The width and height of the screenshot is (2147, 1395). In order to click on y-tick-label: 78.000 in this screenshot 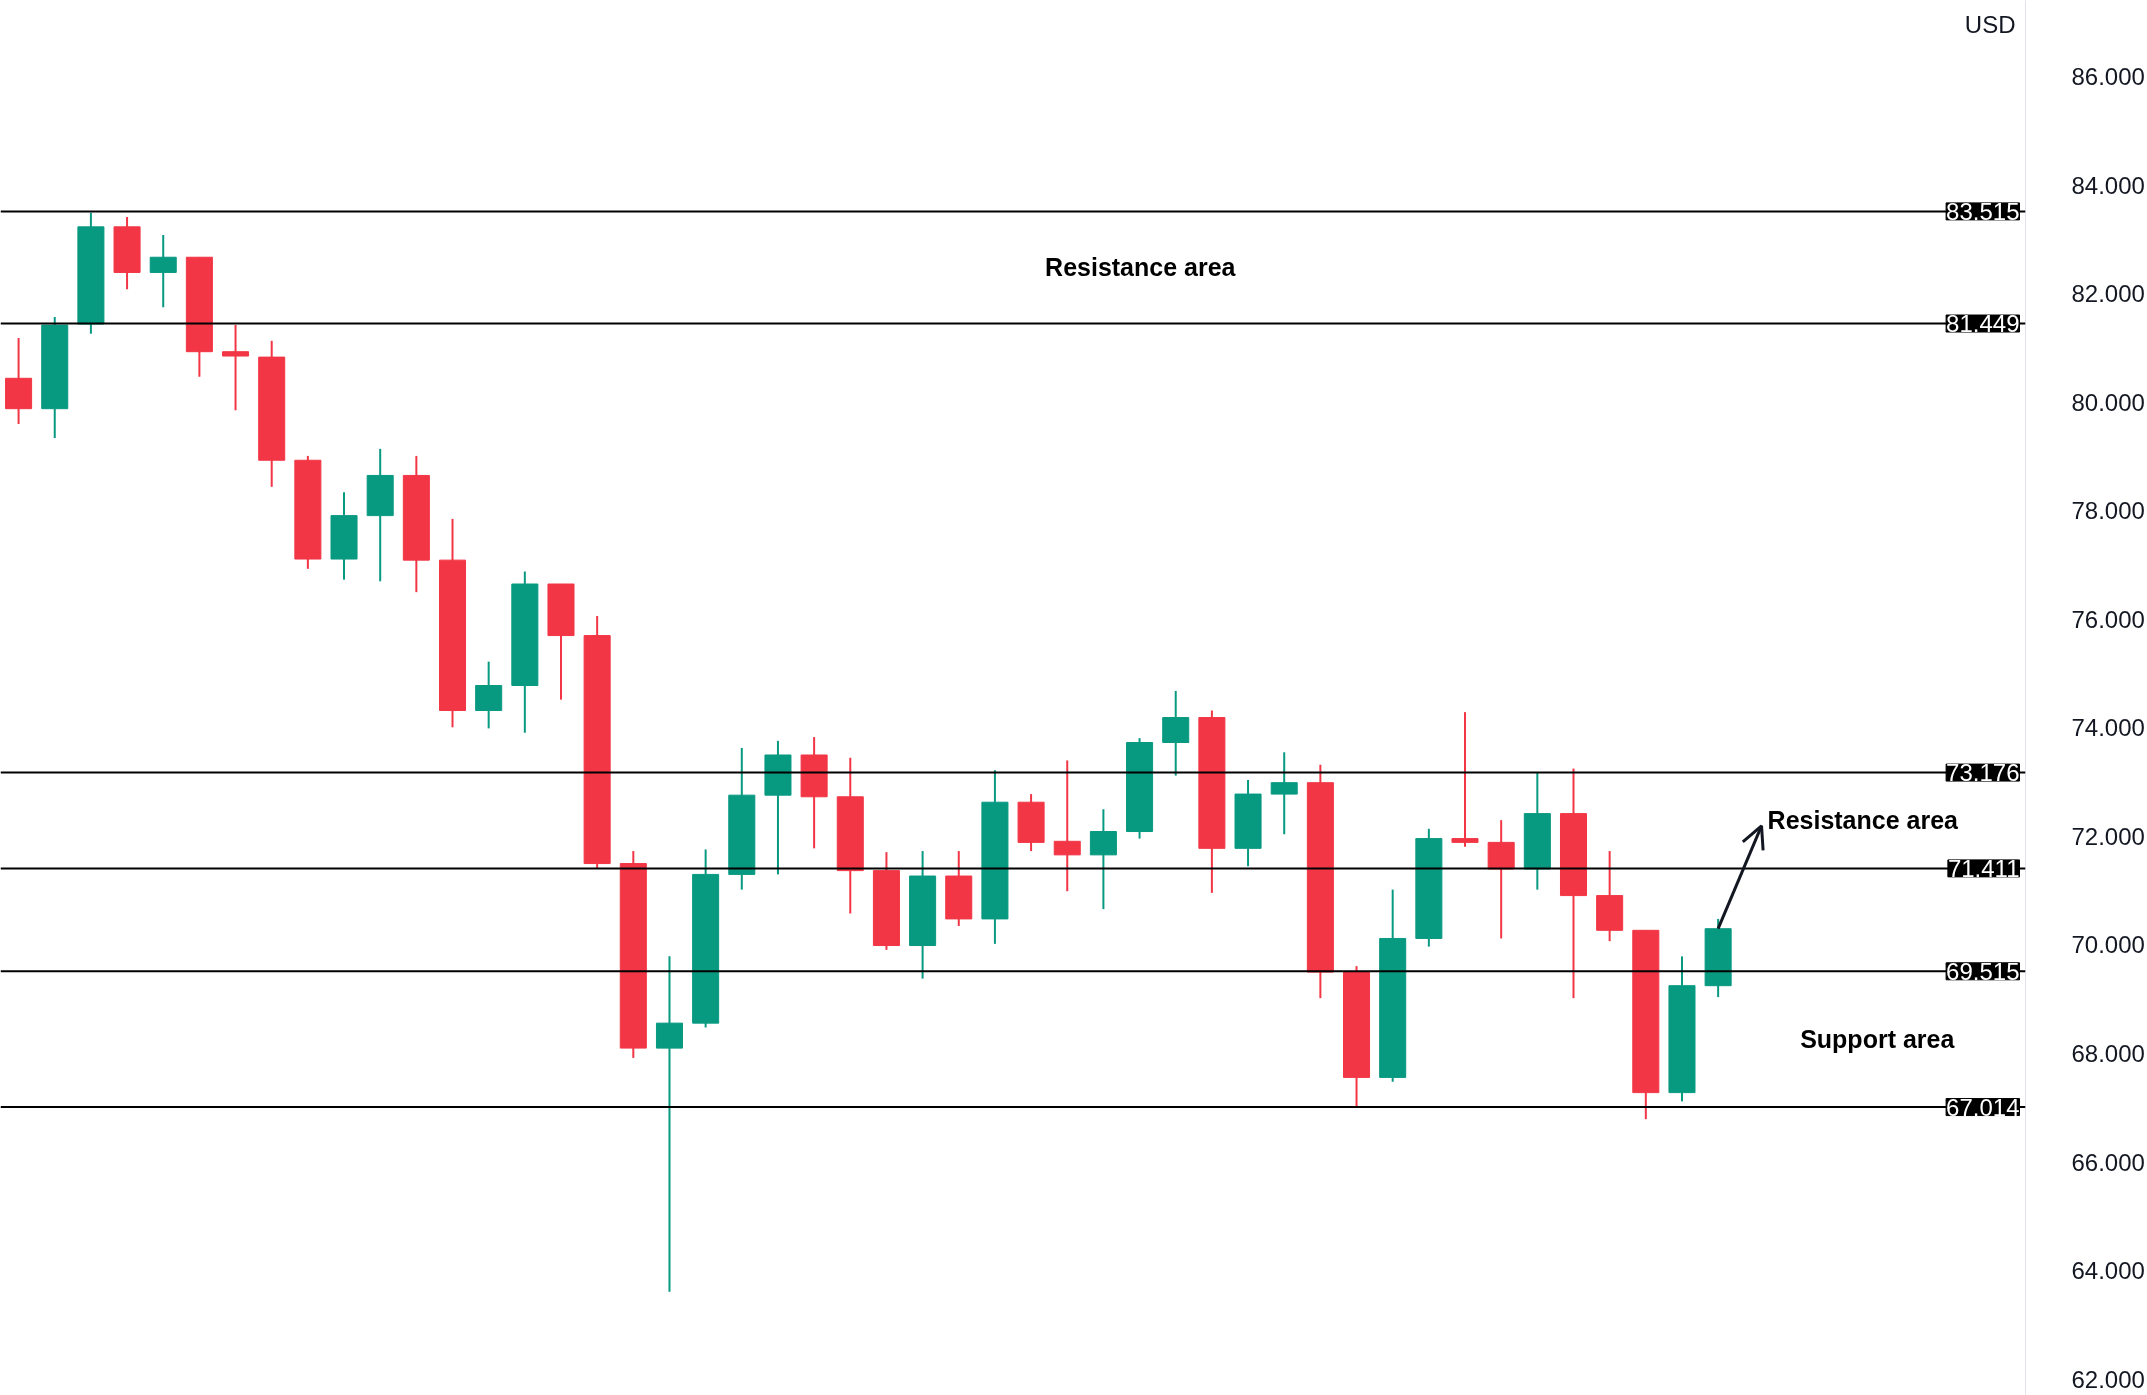, I will do `click(2108, 511)`.